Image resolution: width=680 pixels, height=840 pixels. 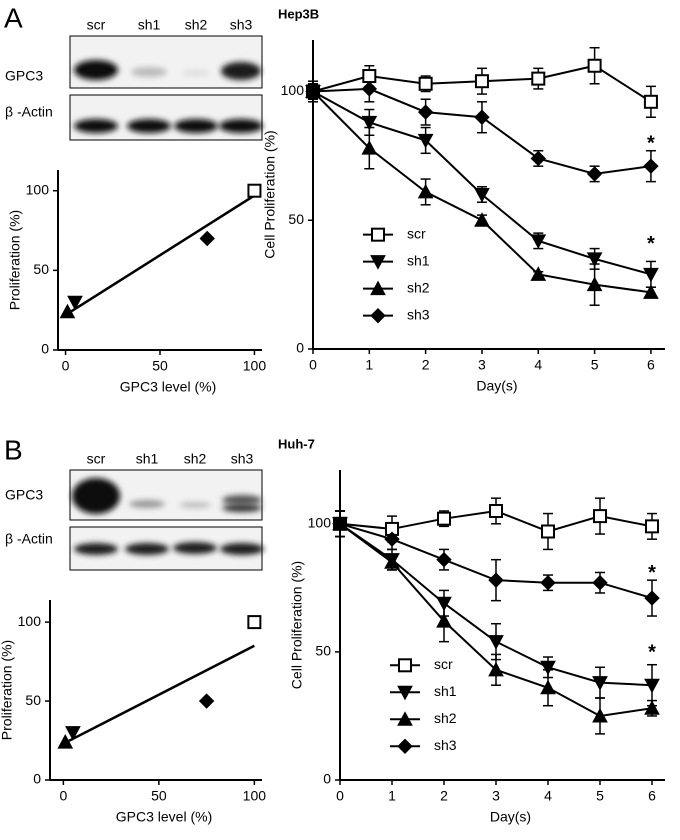 What do you see at coordinates (29, 539) in the screenshot?
I see `row-label: β -Actin` at bounding box center [29, 539].